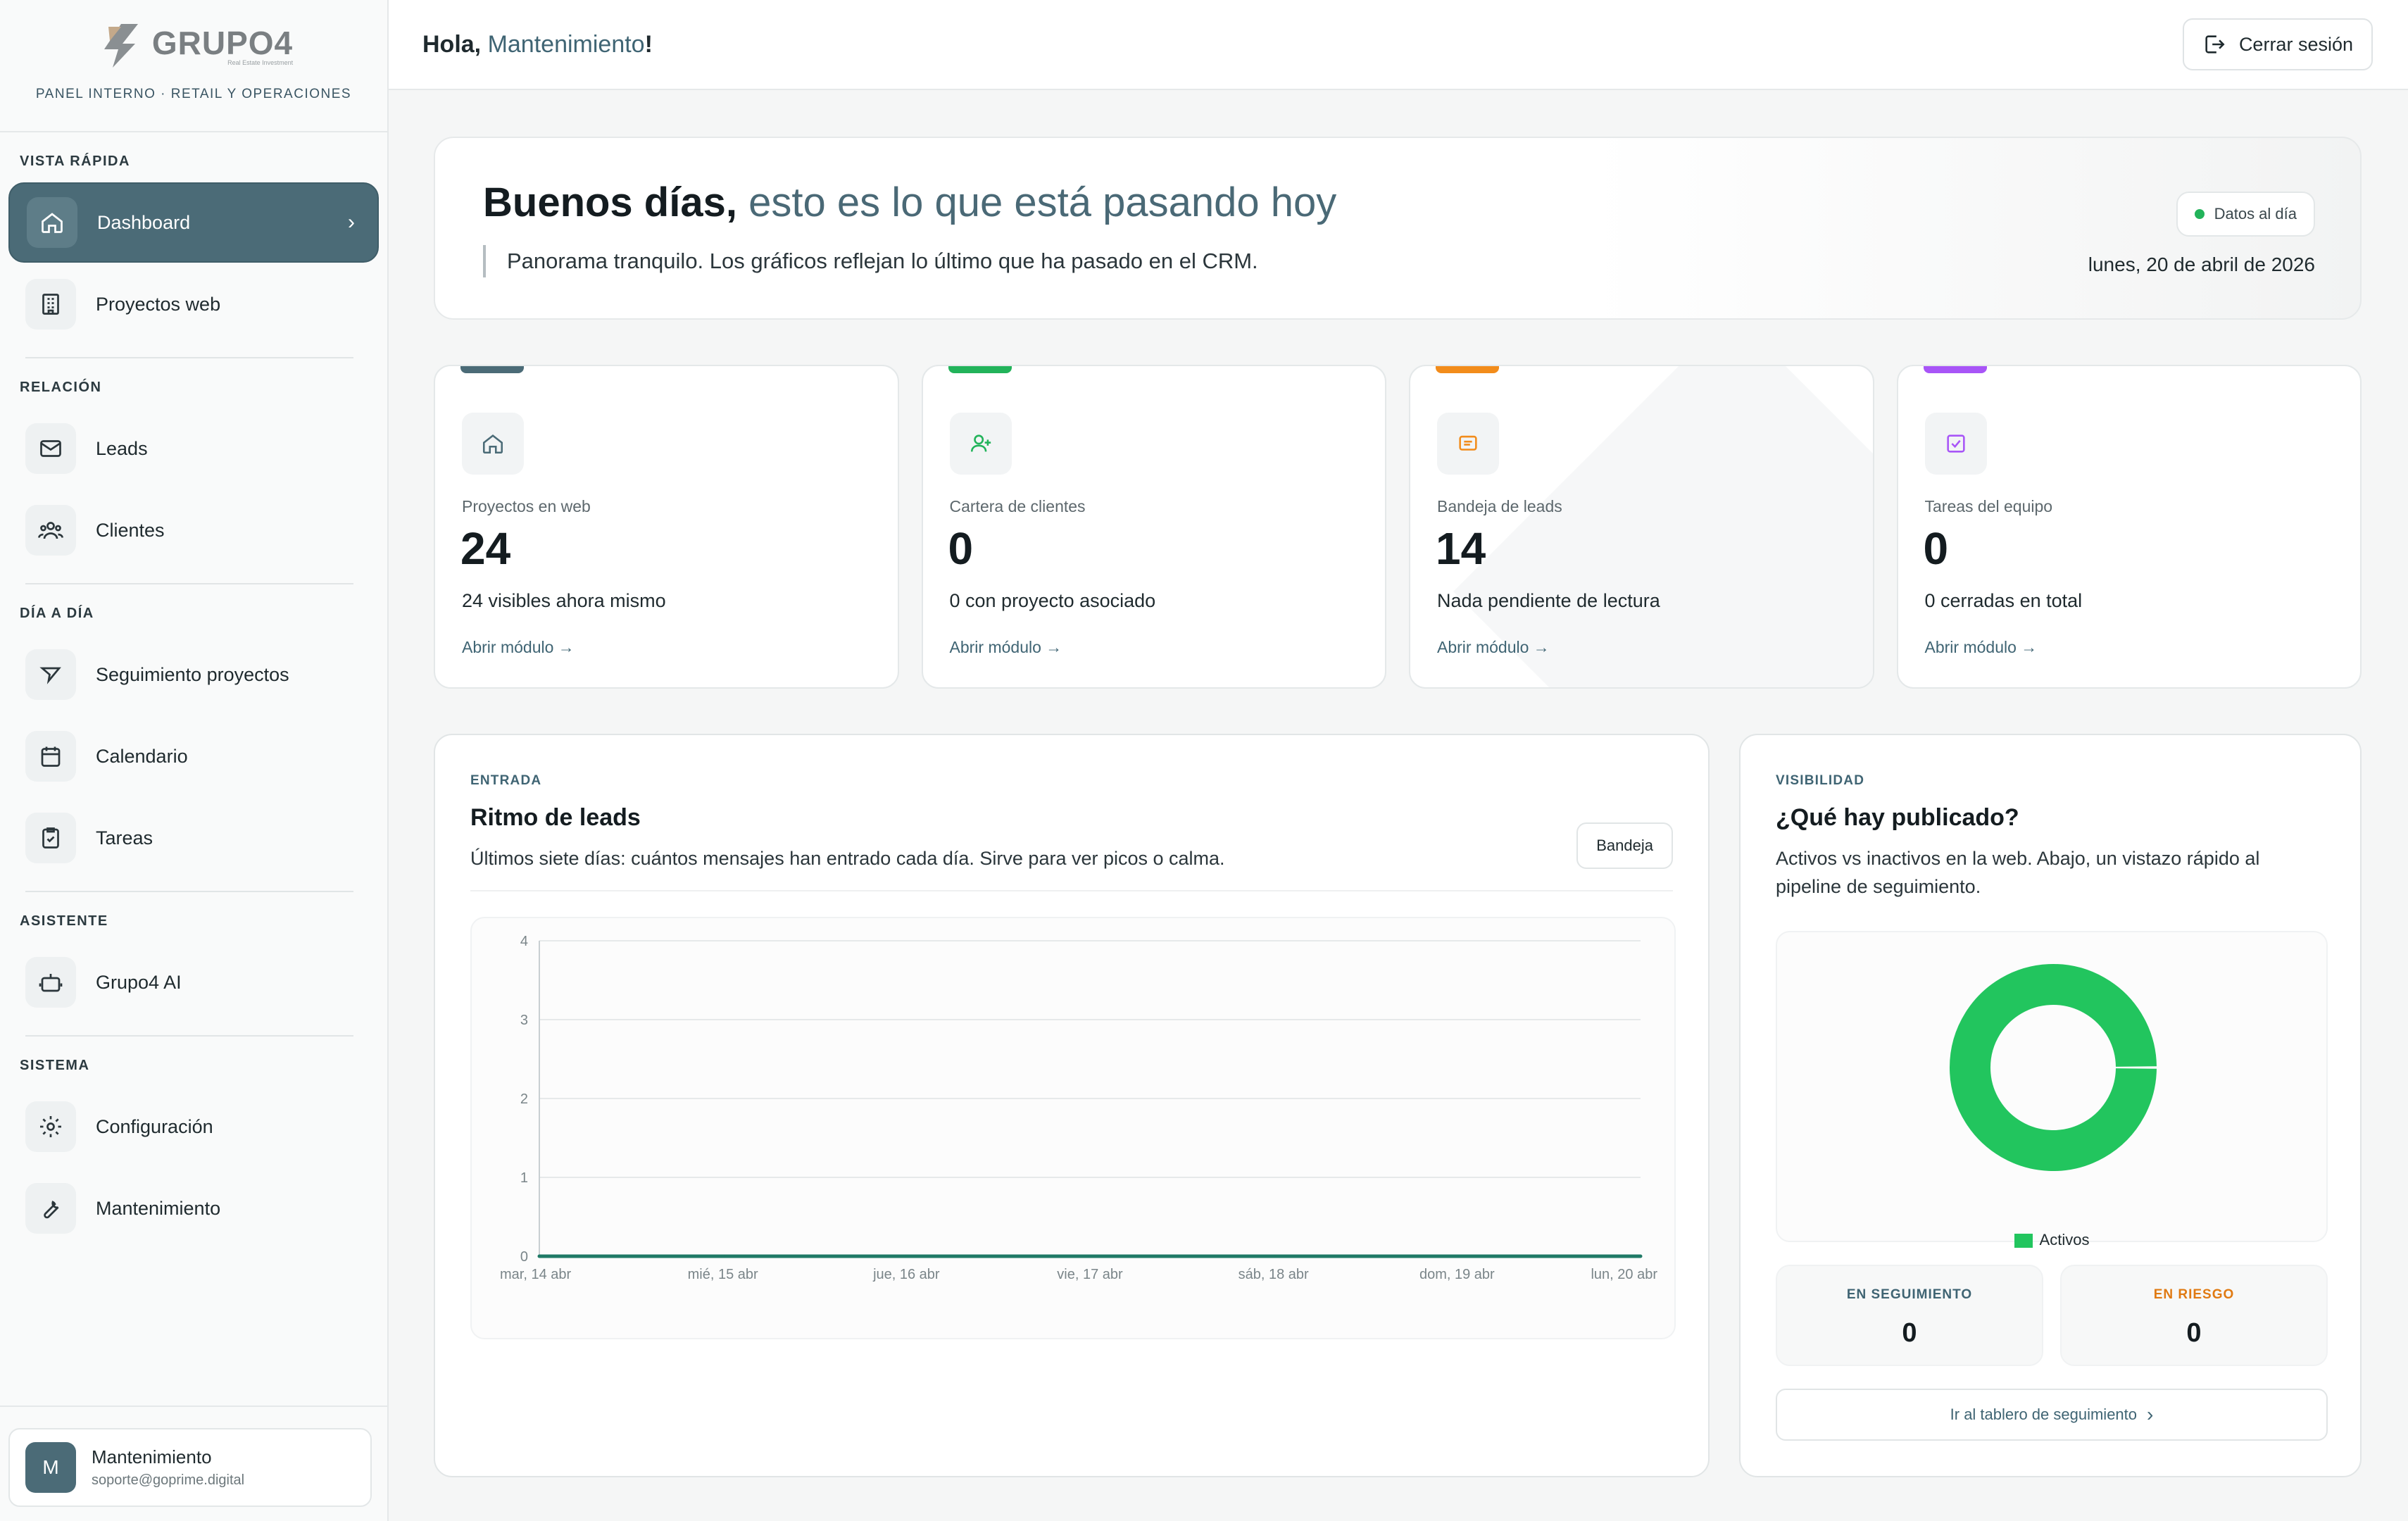  Describe the element at coordinates (61, 387) in the screenshot. I see `section-title: RELACIÓN` at that location.